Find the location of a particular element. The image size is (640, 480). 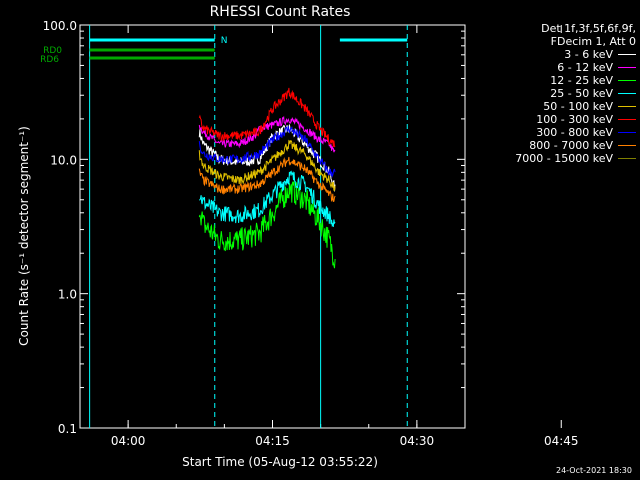

legend-label: 6 - 12 keV is located at coordinates (585, 67).